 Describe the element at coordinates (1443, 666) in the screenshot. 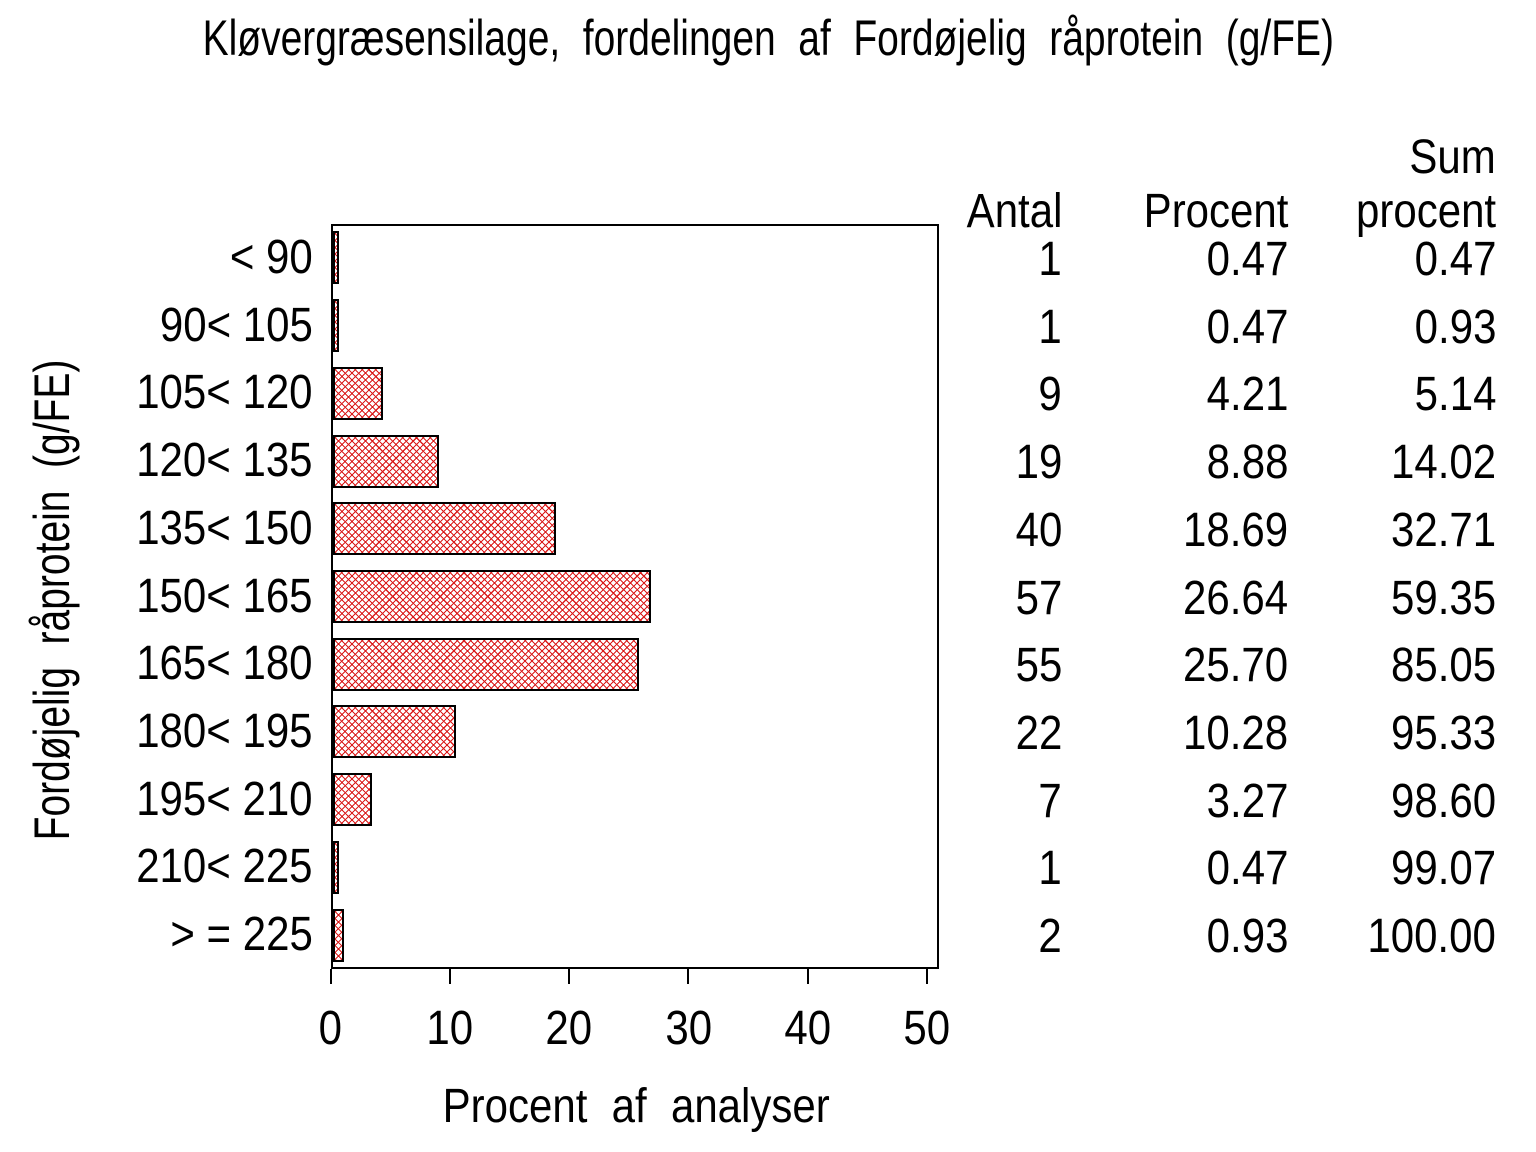

I see `table-cell-sum-procent: 85.05` at that location.